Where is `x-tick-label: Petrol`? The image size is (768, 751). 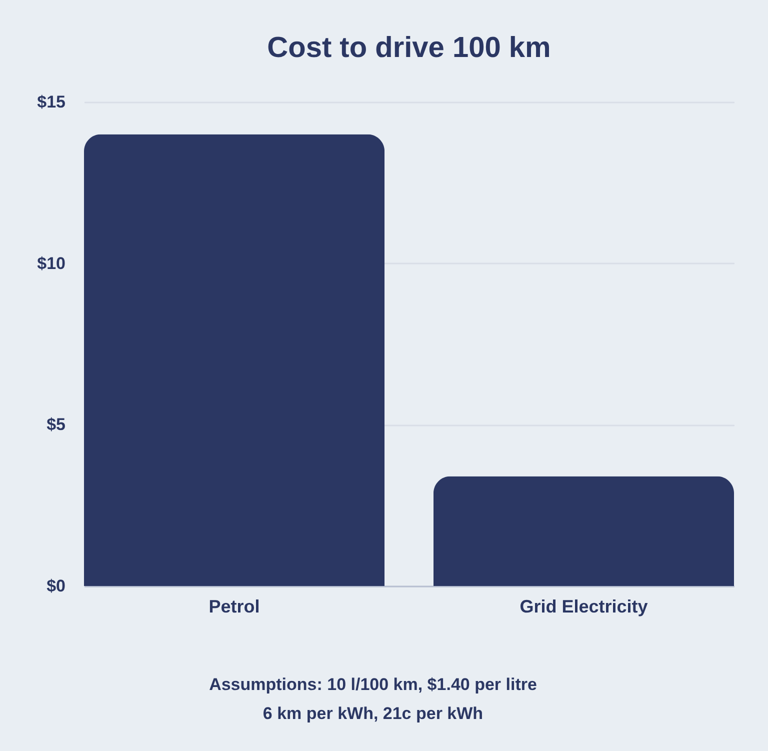 x-tick-label: Petrol is located at coordinates (234, 606).